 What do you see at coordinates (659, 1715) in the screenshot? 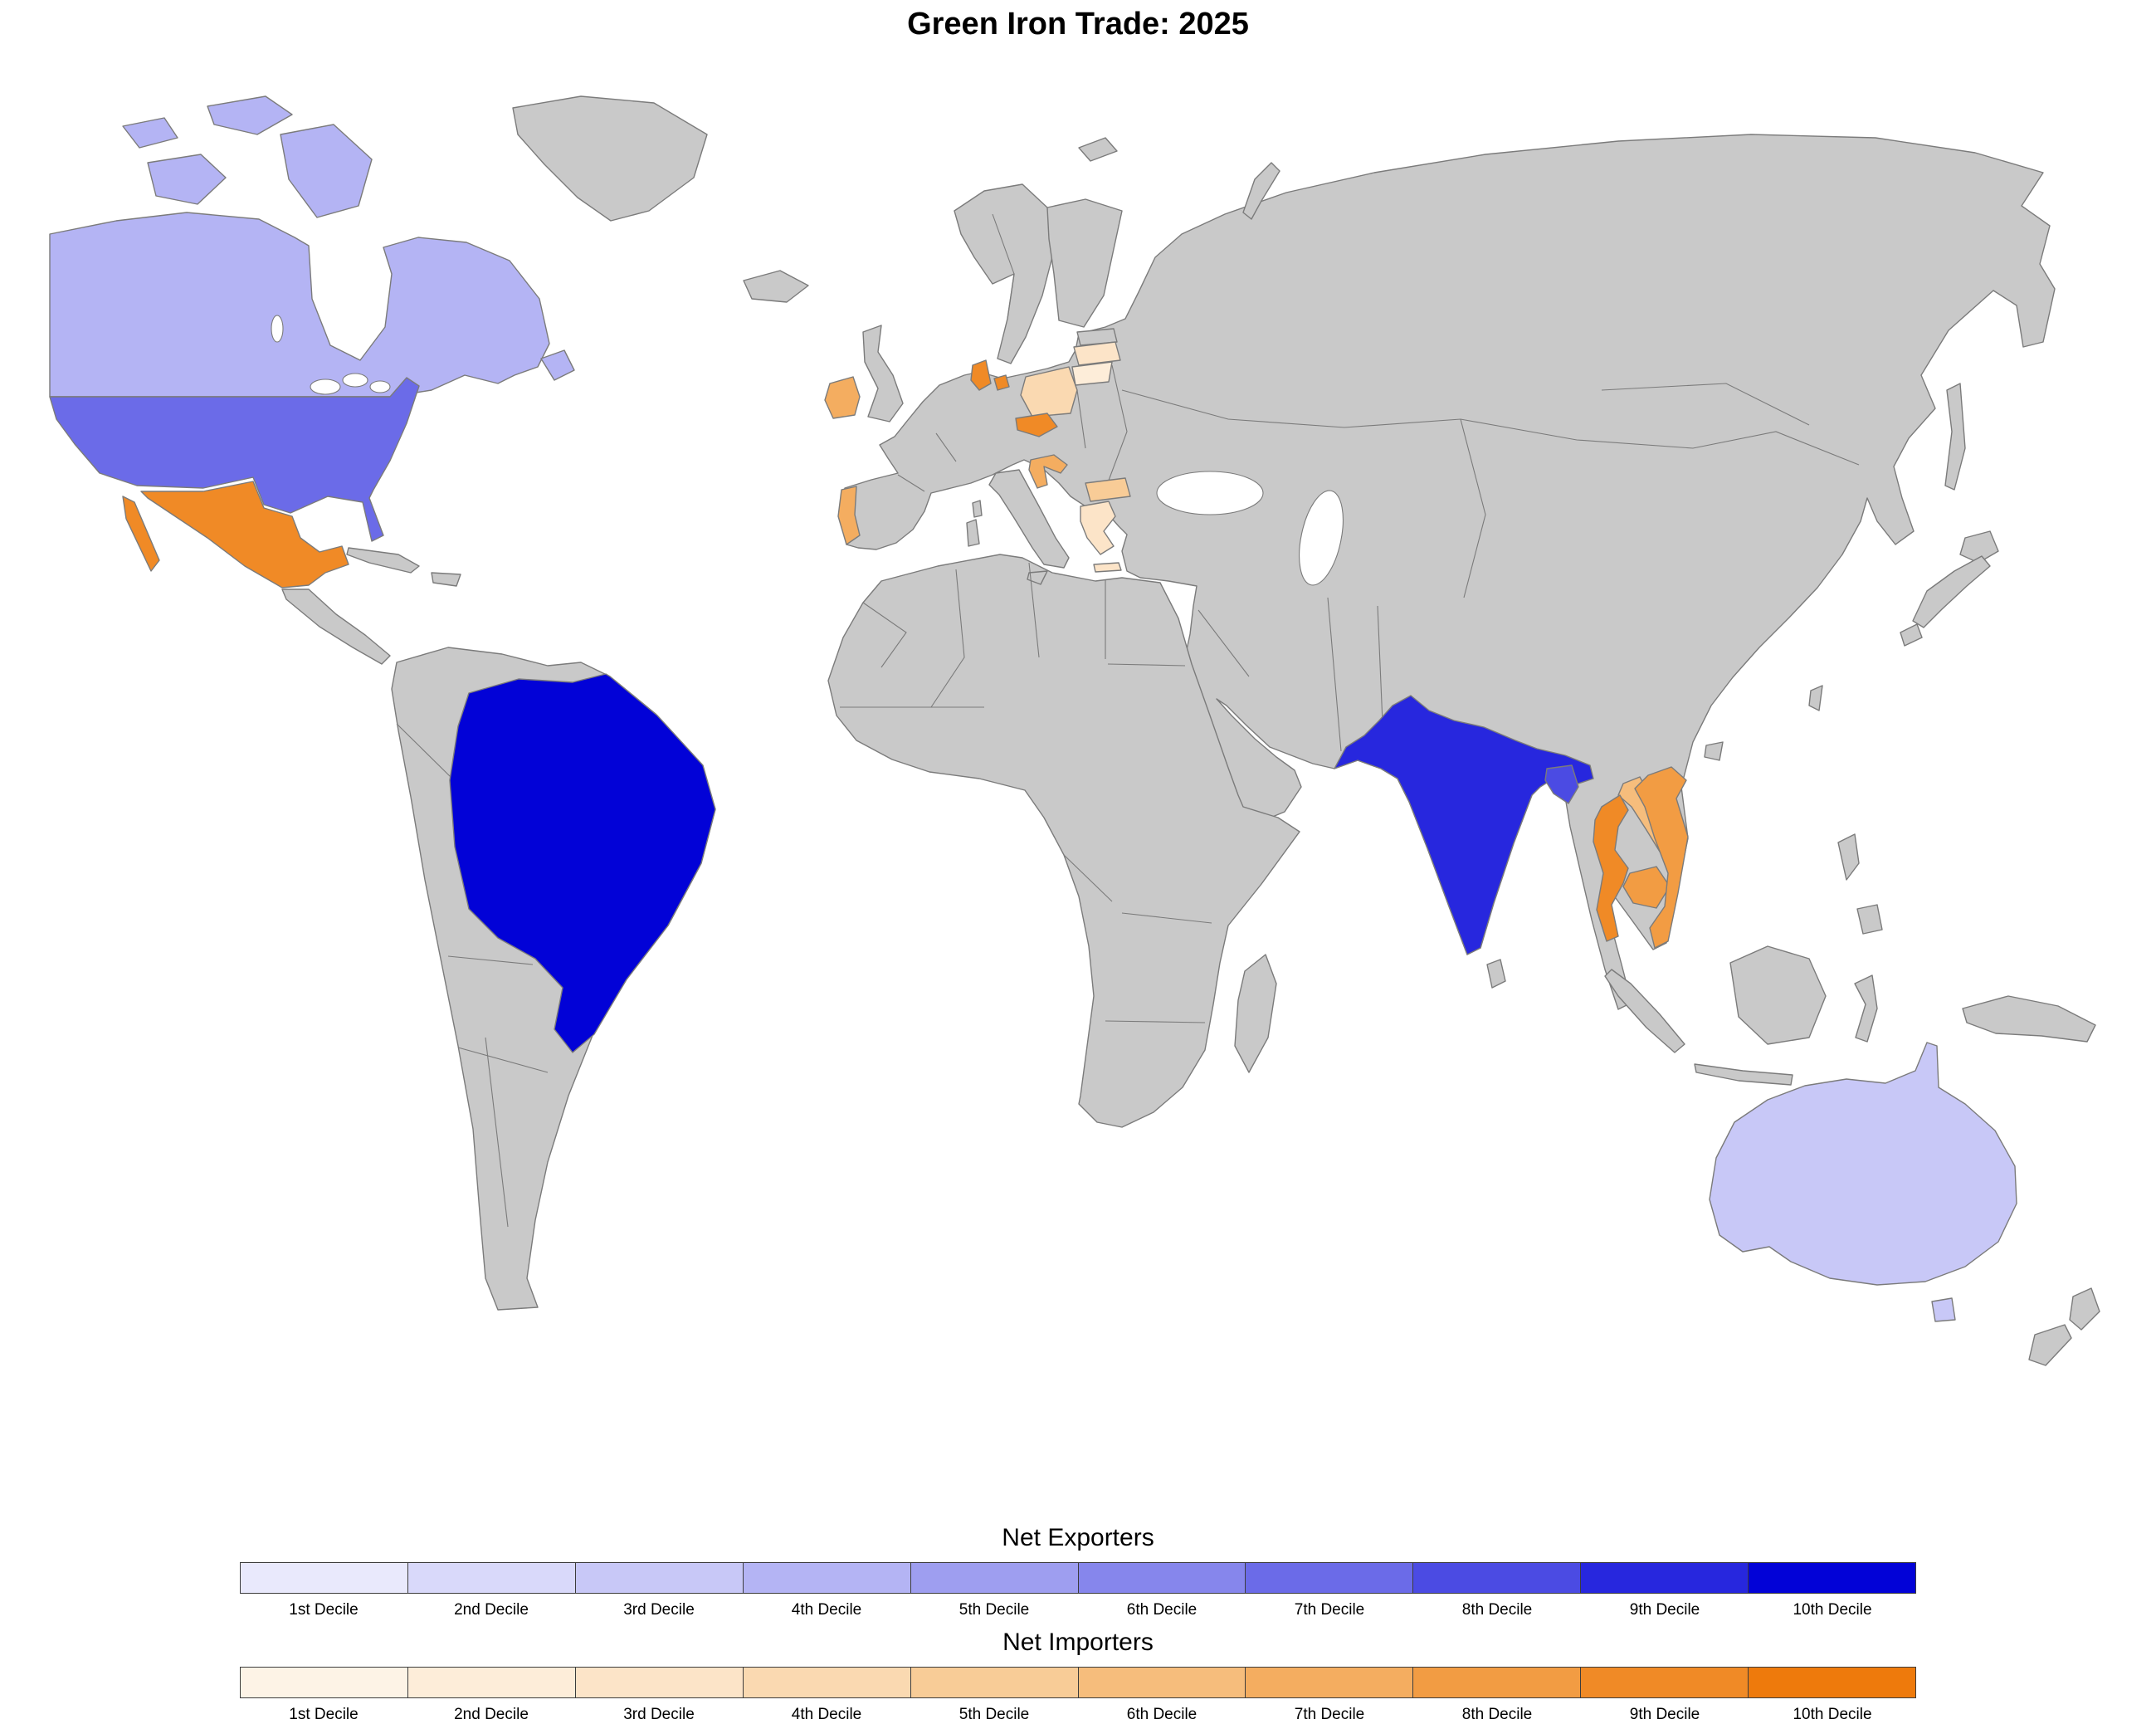
I see `legend-decile-label: 3rd Decile` at bounding box center [659, 1715].